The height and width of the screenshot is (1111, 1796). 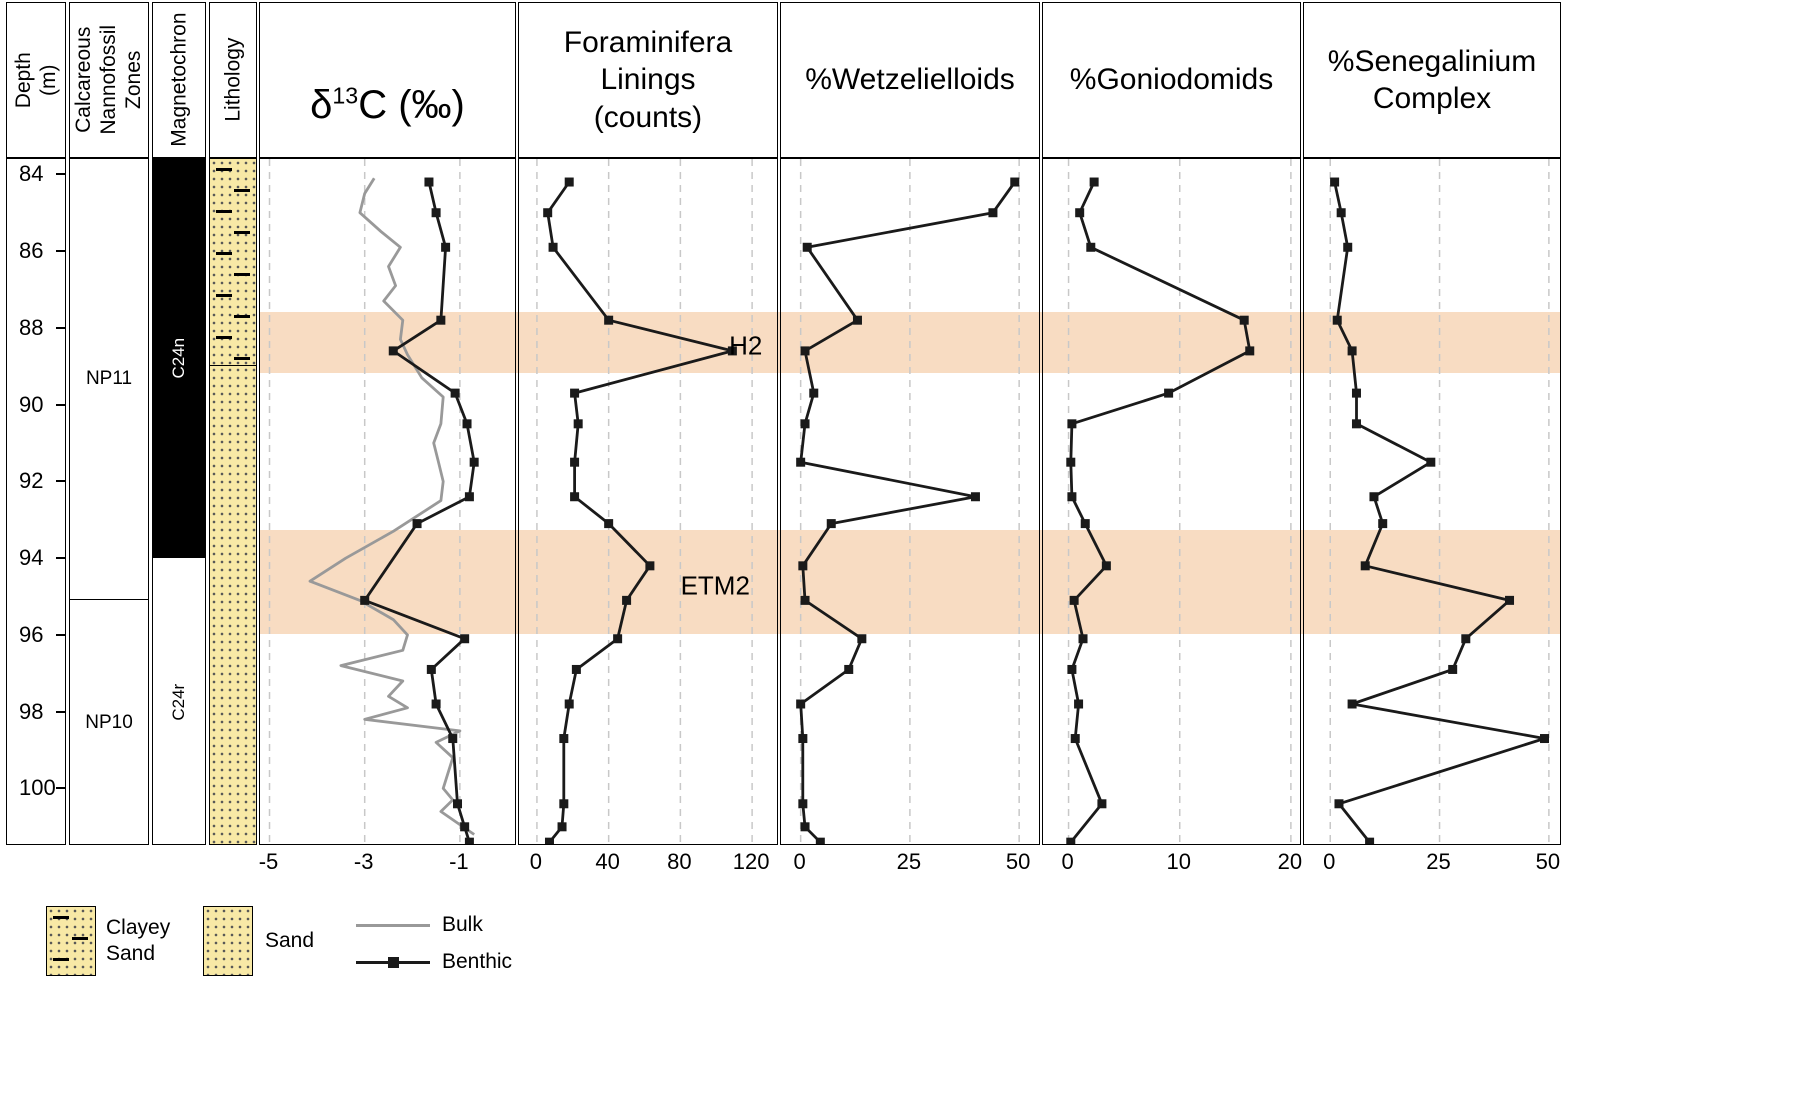 I want to click on isotope-superscript: 13, so click(x=345, y=95).